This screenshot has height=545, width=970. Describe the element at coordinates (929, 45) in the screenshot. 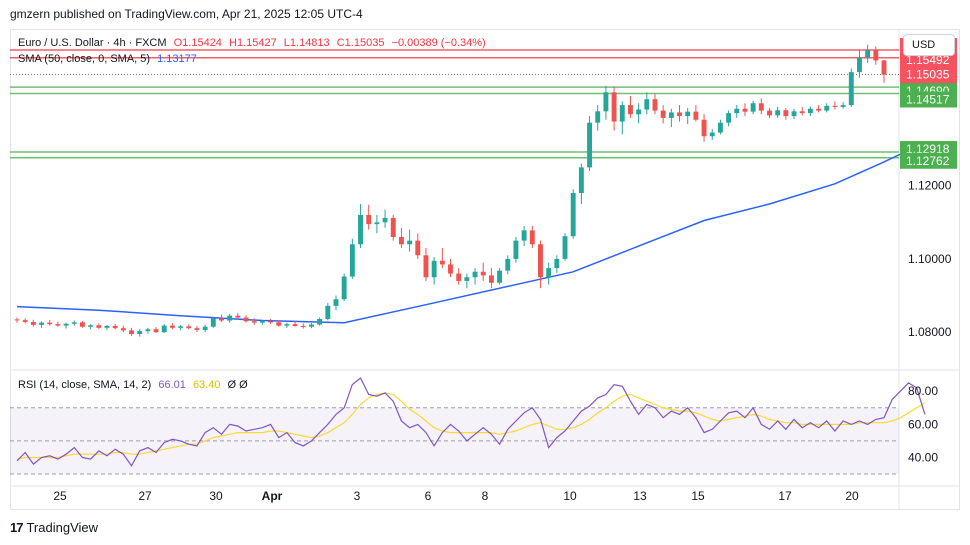

I see `currency-button: USD` at that location.